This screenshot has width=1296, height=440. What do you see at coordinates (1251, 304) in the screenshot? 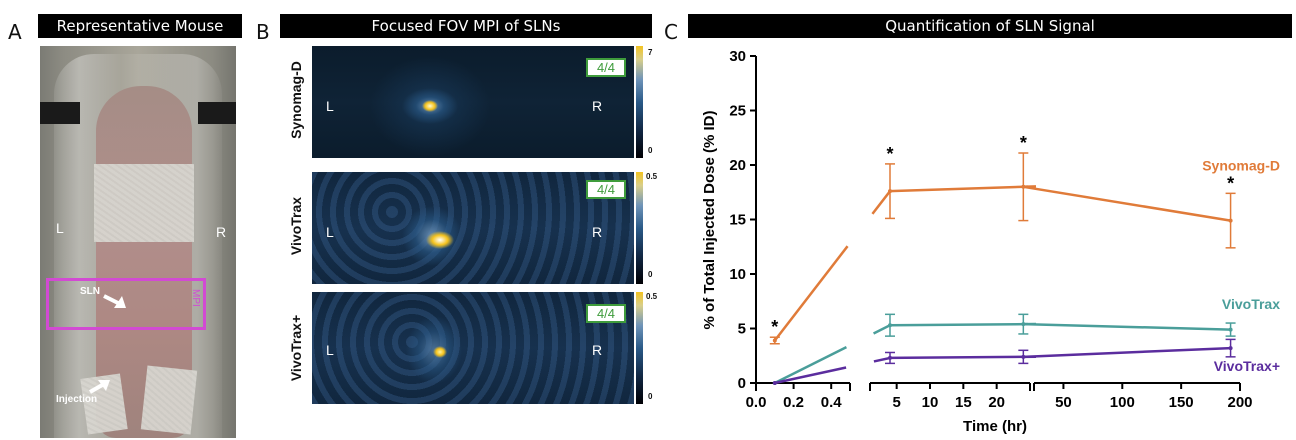
I see `series-label: VivoTrax` at bounding box center [1251, 304].